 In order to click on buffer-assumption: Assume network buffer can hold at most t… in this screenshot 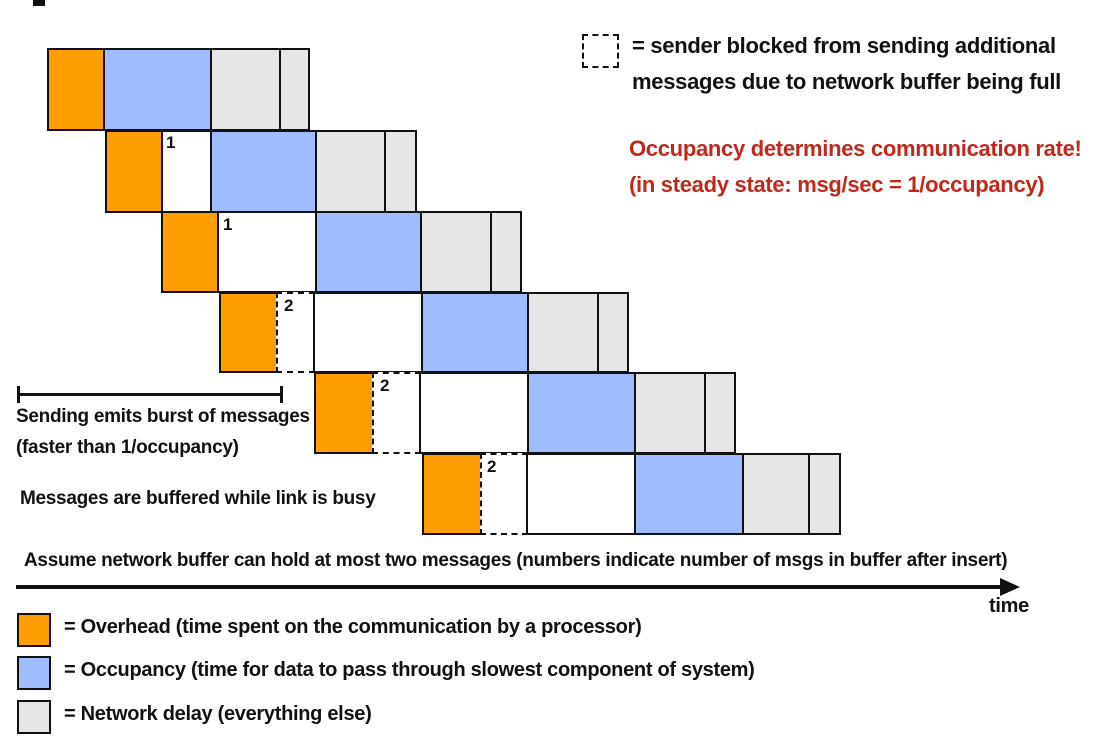, I will do `click(516, 560)`.